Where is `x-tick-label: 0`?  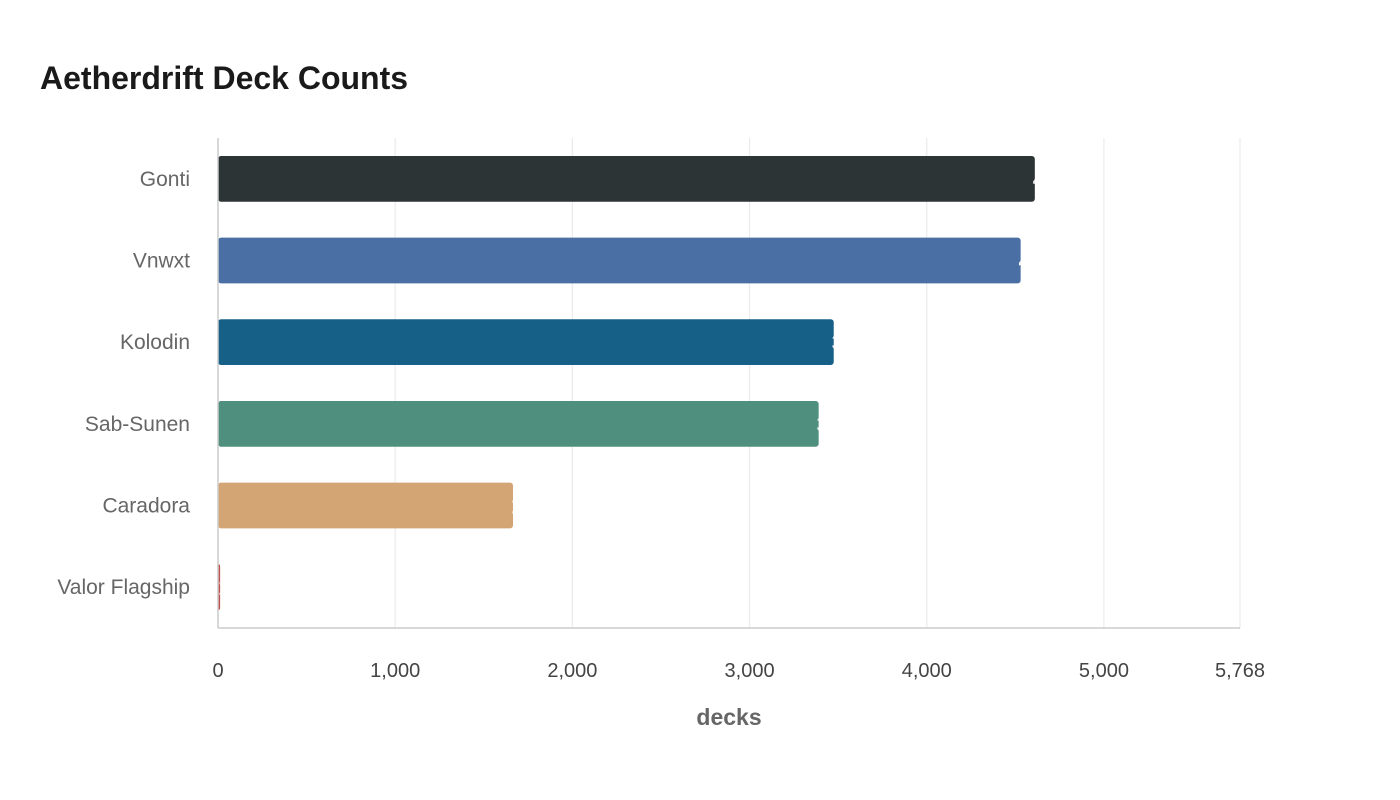
x-tick-label: 0 is located at coordinates (217, 671).